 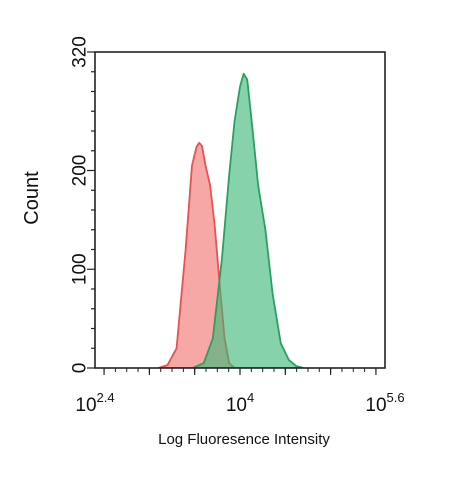 I want to click on y-tick-label: 200, so click(x=80, y=171).